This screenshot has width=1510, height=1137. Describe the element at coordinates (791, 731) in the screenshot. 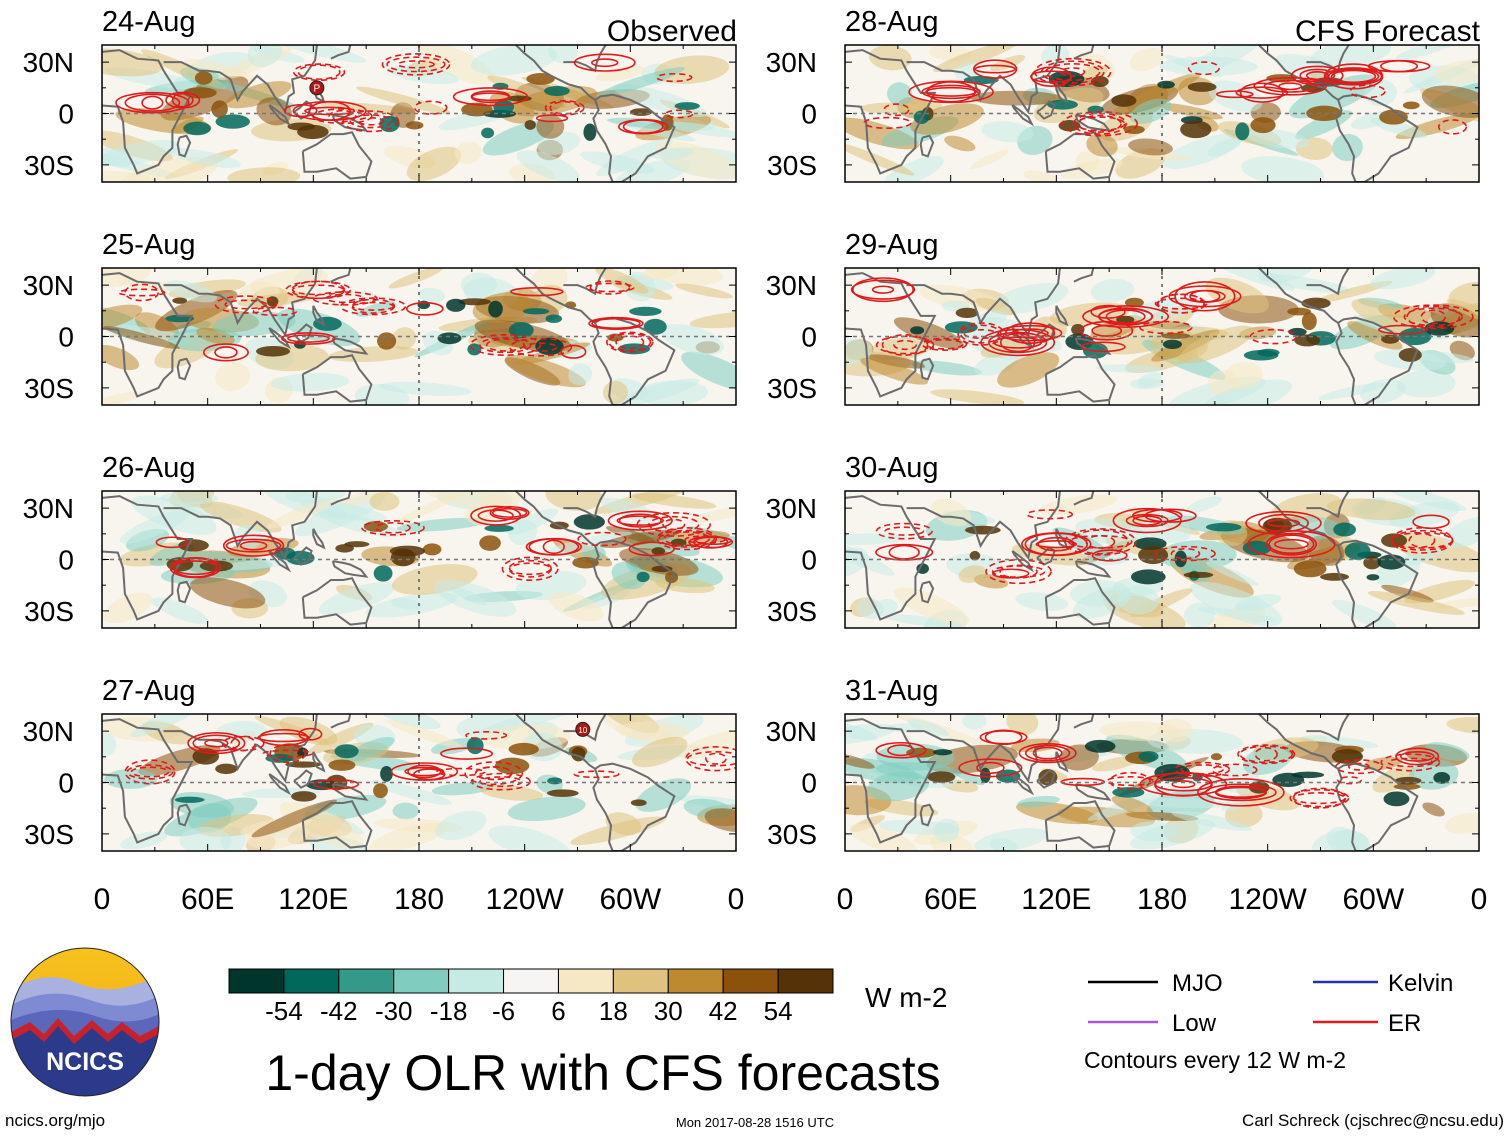

I see `y-tick-label: 30N` at that location.